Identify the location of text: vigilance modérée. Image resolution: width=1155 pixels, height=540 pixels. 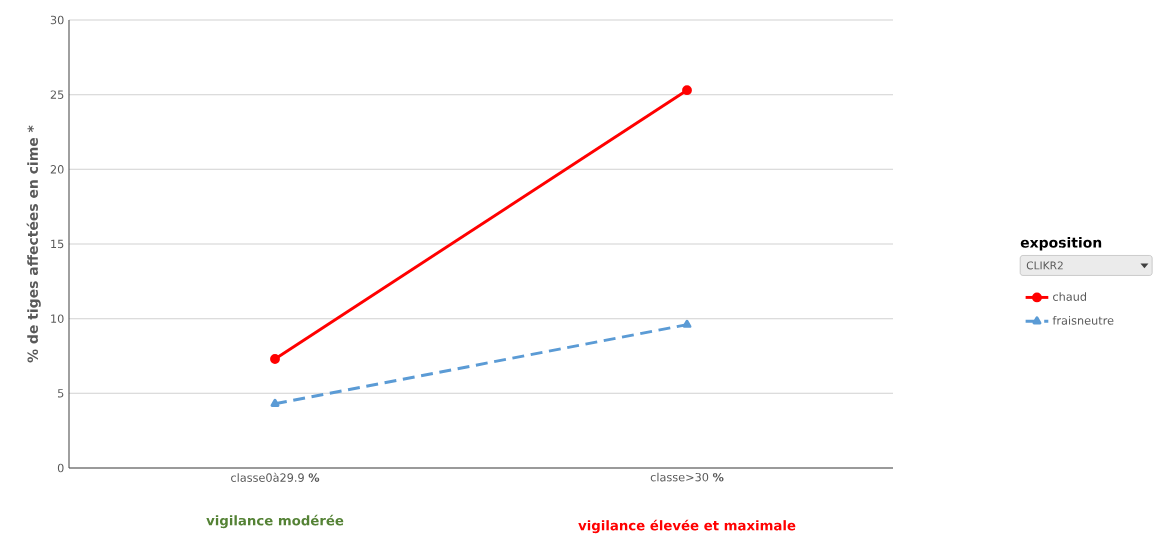
(275, 521).